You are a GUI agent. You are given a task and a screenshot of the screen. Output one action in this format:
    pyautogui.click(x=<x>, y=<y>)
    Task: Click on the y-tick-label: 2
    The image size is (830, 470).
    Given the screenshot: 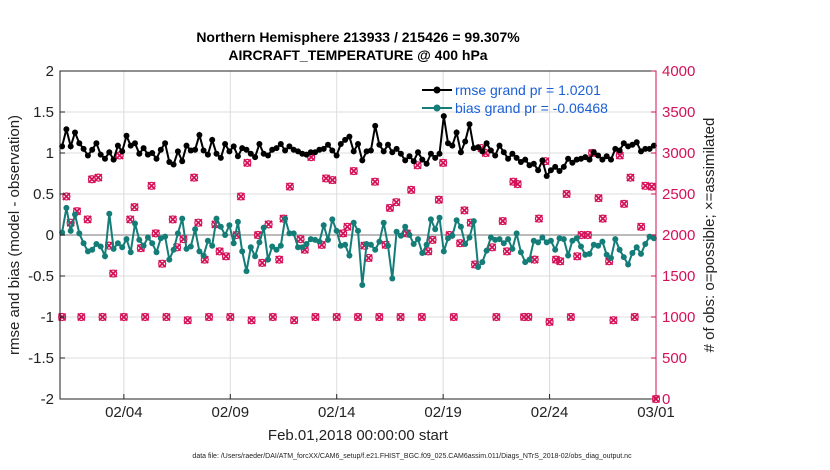 What is the action you would take?
    pyautogui.click(x=50, y=71)
    